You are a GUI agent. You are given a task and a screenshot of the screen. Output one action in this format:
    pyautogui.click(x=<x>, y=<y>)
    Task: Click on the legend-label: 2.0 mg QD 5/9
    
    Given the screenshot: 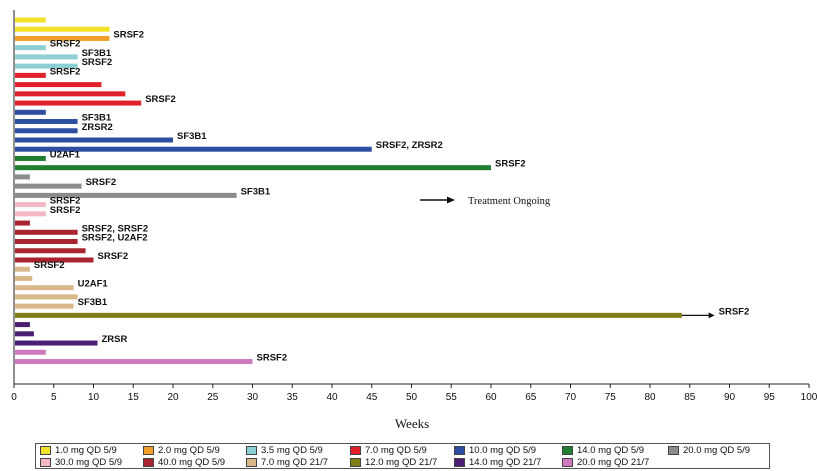 What is the action you would take?
    pyautogui.click(x=189, y=450)
    